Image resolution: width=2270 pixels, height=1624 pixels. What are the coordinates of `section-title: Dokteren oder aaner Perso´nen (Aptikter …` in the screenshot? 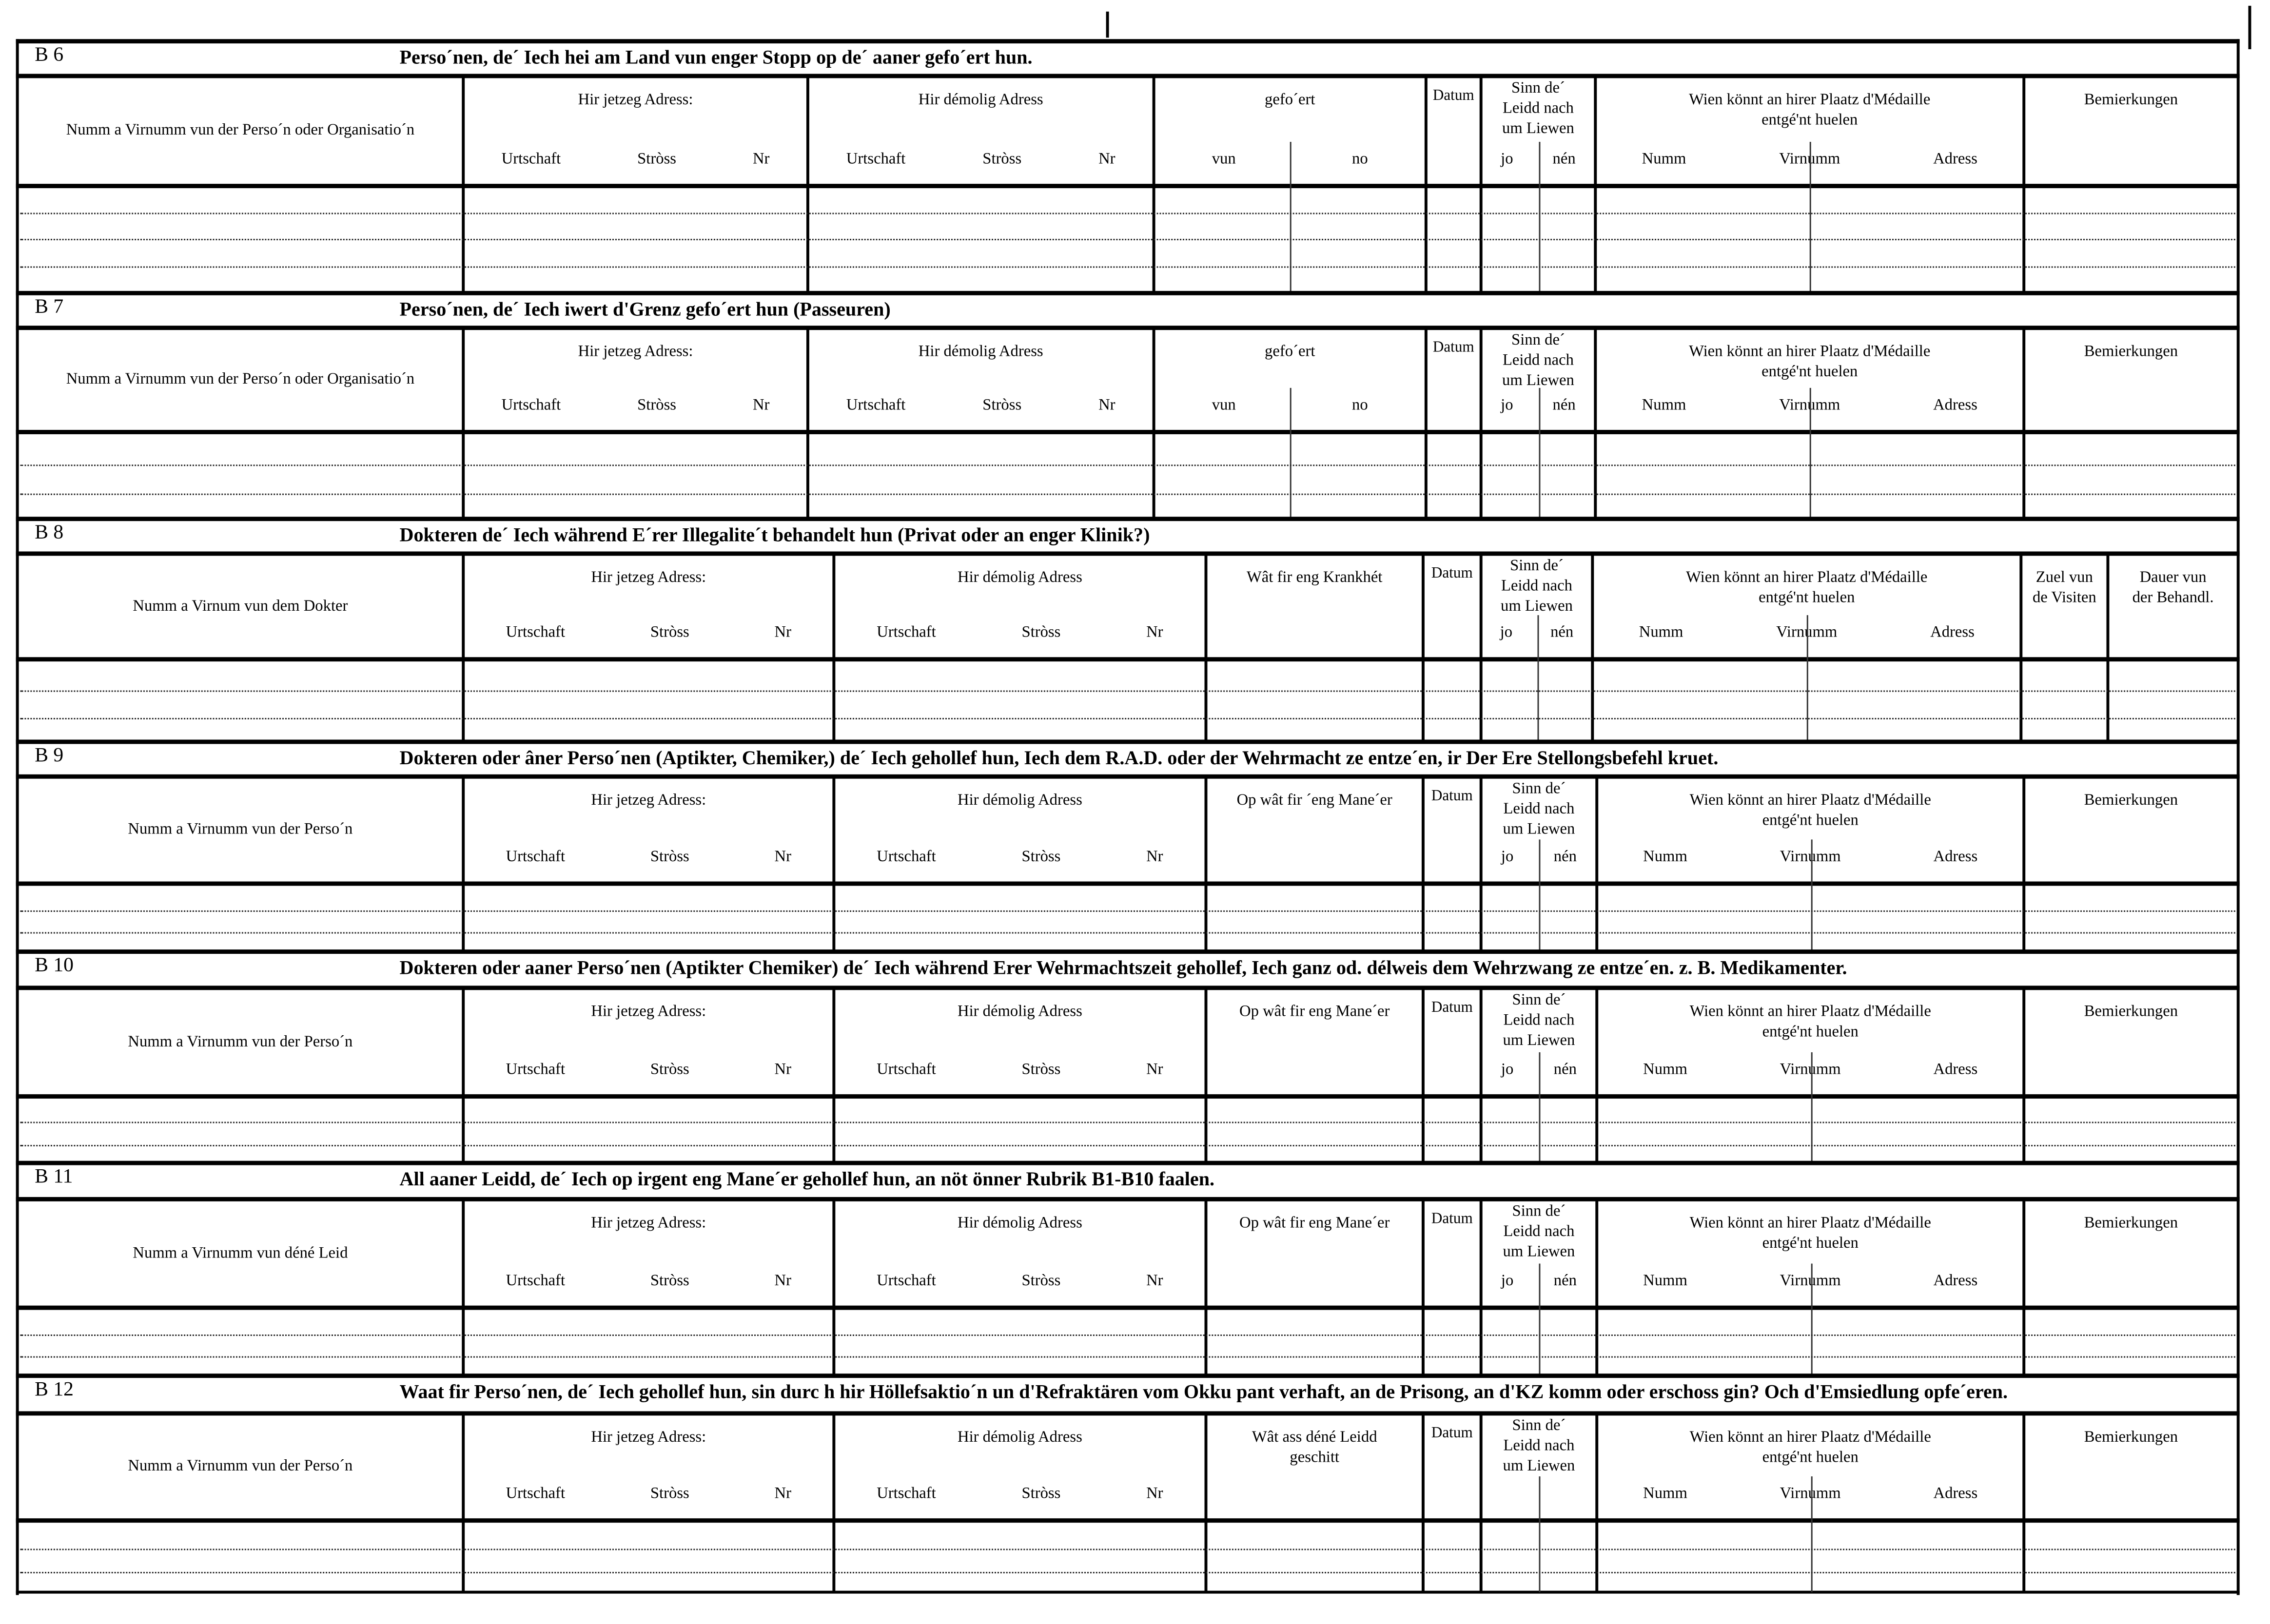 It's located at (1123, 968).